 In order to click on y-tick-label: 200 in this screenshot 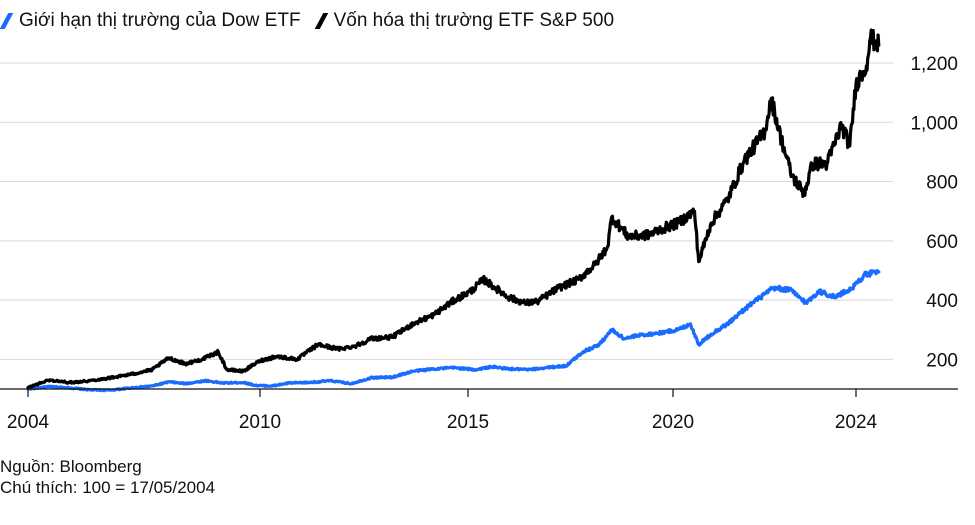, I will do `click(942, 360)`.